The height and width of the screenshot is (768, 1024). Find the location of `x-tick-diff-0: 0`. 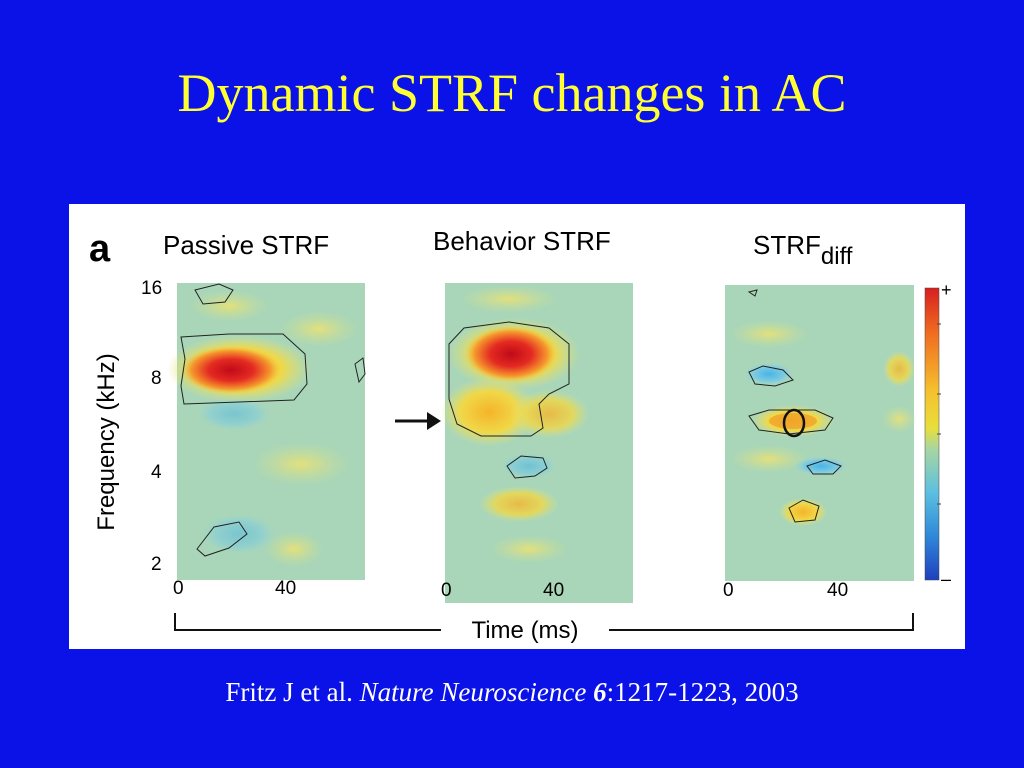

x-tick-diff-0: 0 is located at coordinates (728, 590).